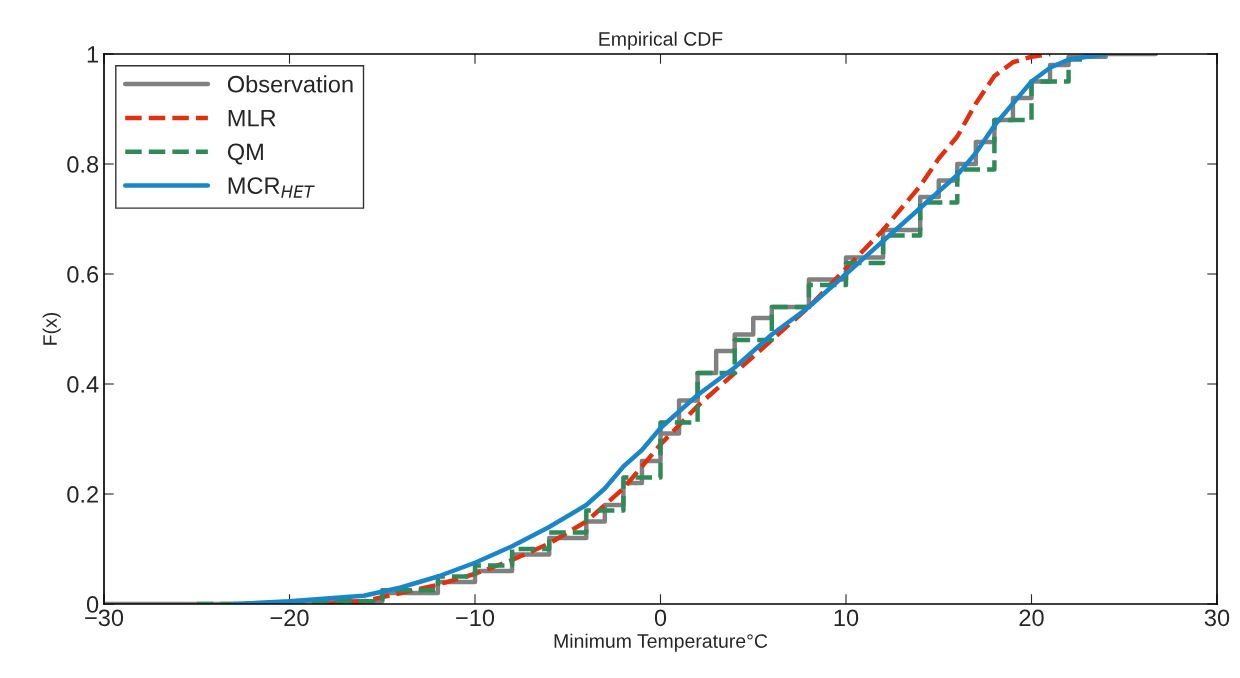 The height and width of the screenshot is (678, 1240). Describe the element at coordinates (661, 642) in the screenshot. I see `x-axis-title: Minimum Temperature°C` at that location.